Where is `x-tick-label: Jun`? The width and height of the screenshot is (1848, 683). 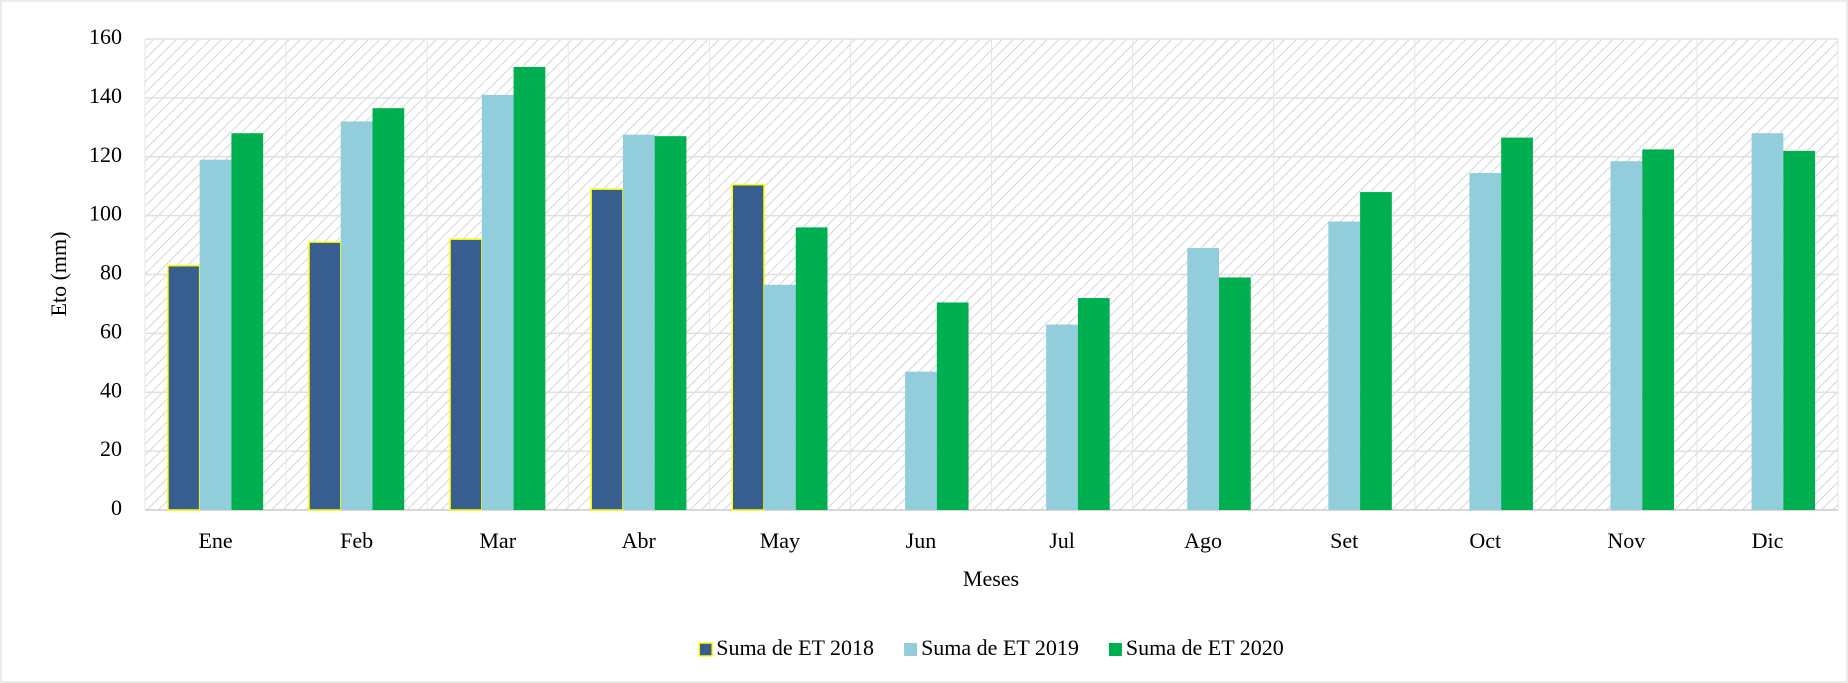
x-tick-label: Jun is located at coordinates (921, 540).